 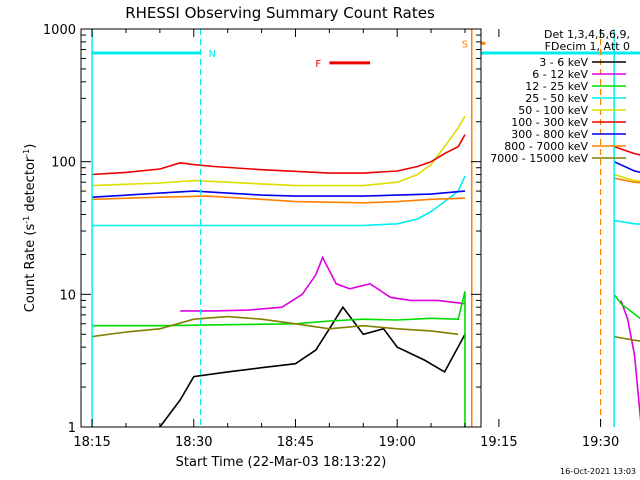 What do you see at coordinates (63, 163) in the screenshot?
I see `y-tick-label: 100` at bounding box center [63, 163].